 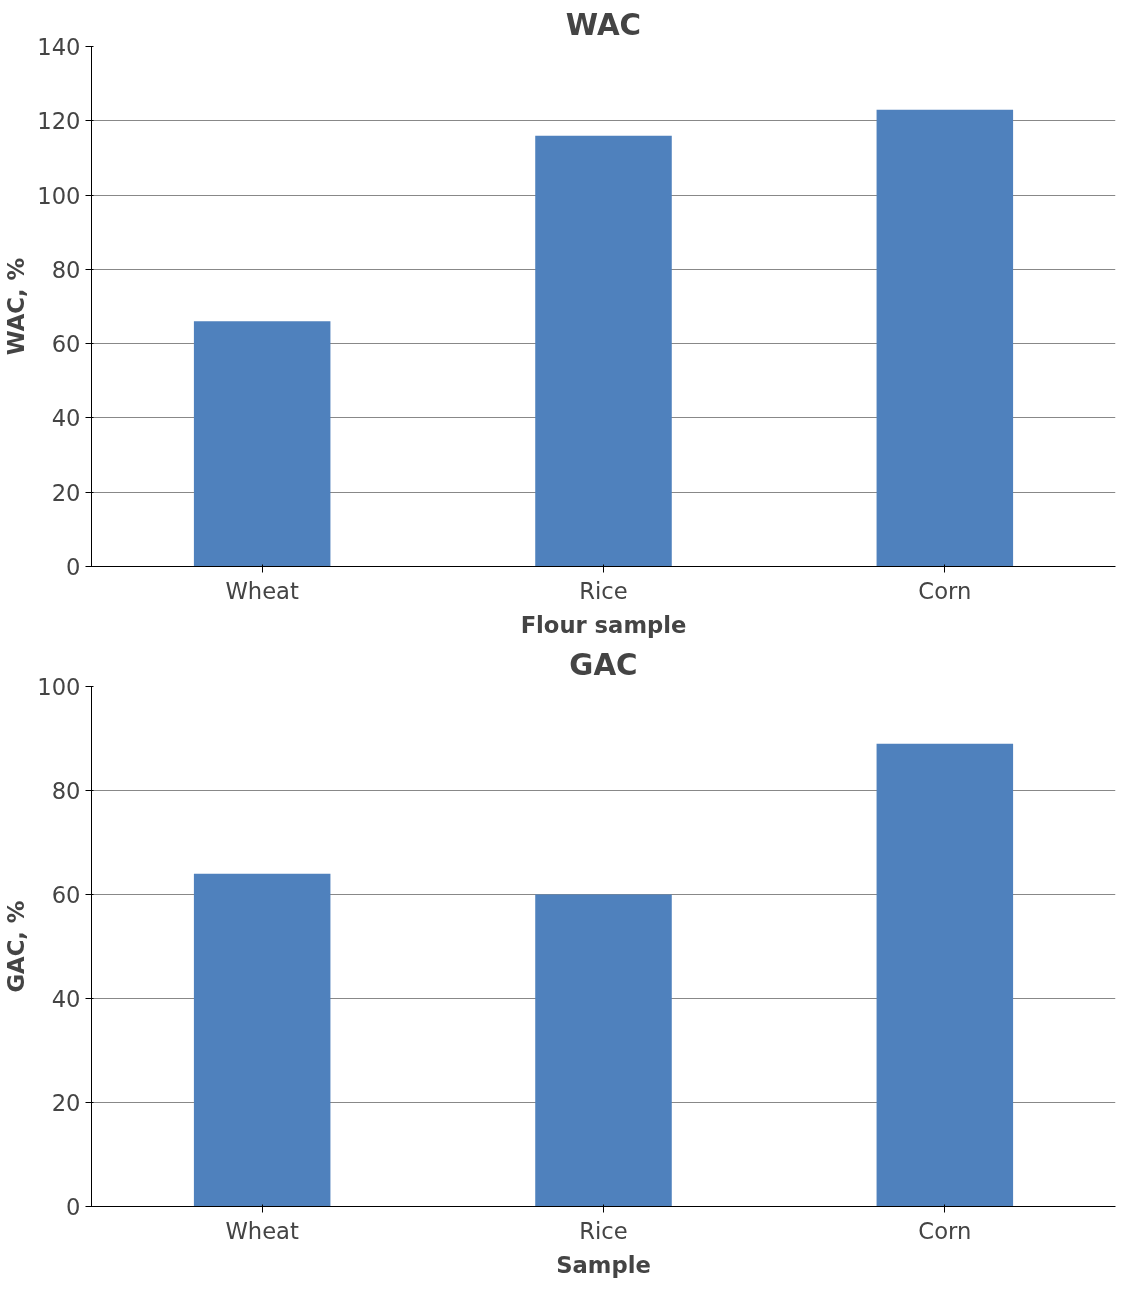 I want to click on x-axis-title: Sample, so click(x=603, y=1264).